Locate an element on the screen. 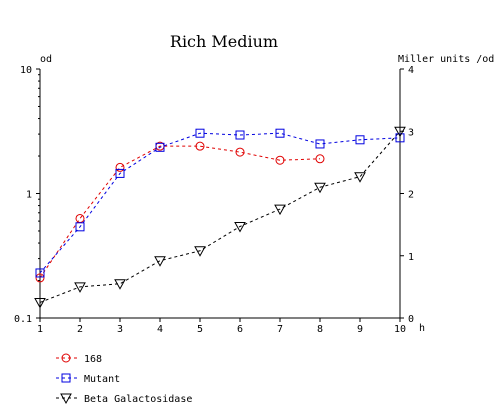 The image size is (496, 405). chart-title: Rich Medium is located at coordinates (224, 41).